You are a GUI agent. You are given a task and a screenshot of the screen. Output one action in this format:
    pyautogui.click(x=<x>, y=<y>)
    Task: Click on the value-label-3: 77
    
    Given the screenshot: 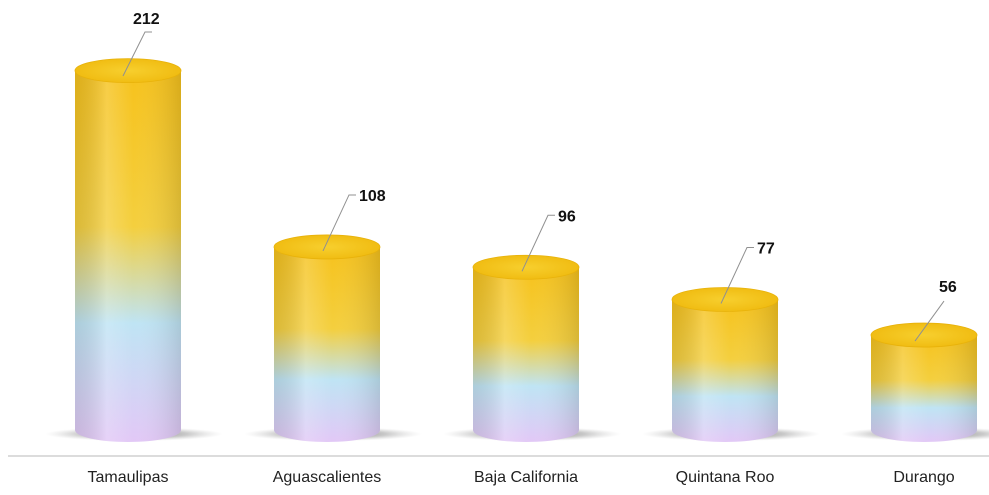 What is the action you would take?
    pyautogui.click(x=766, y=248)
    